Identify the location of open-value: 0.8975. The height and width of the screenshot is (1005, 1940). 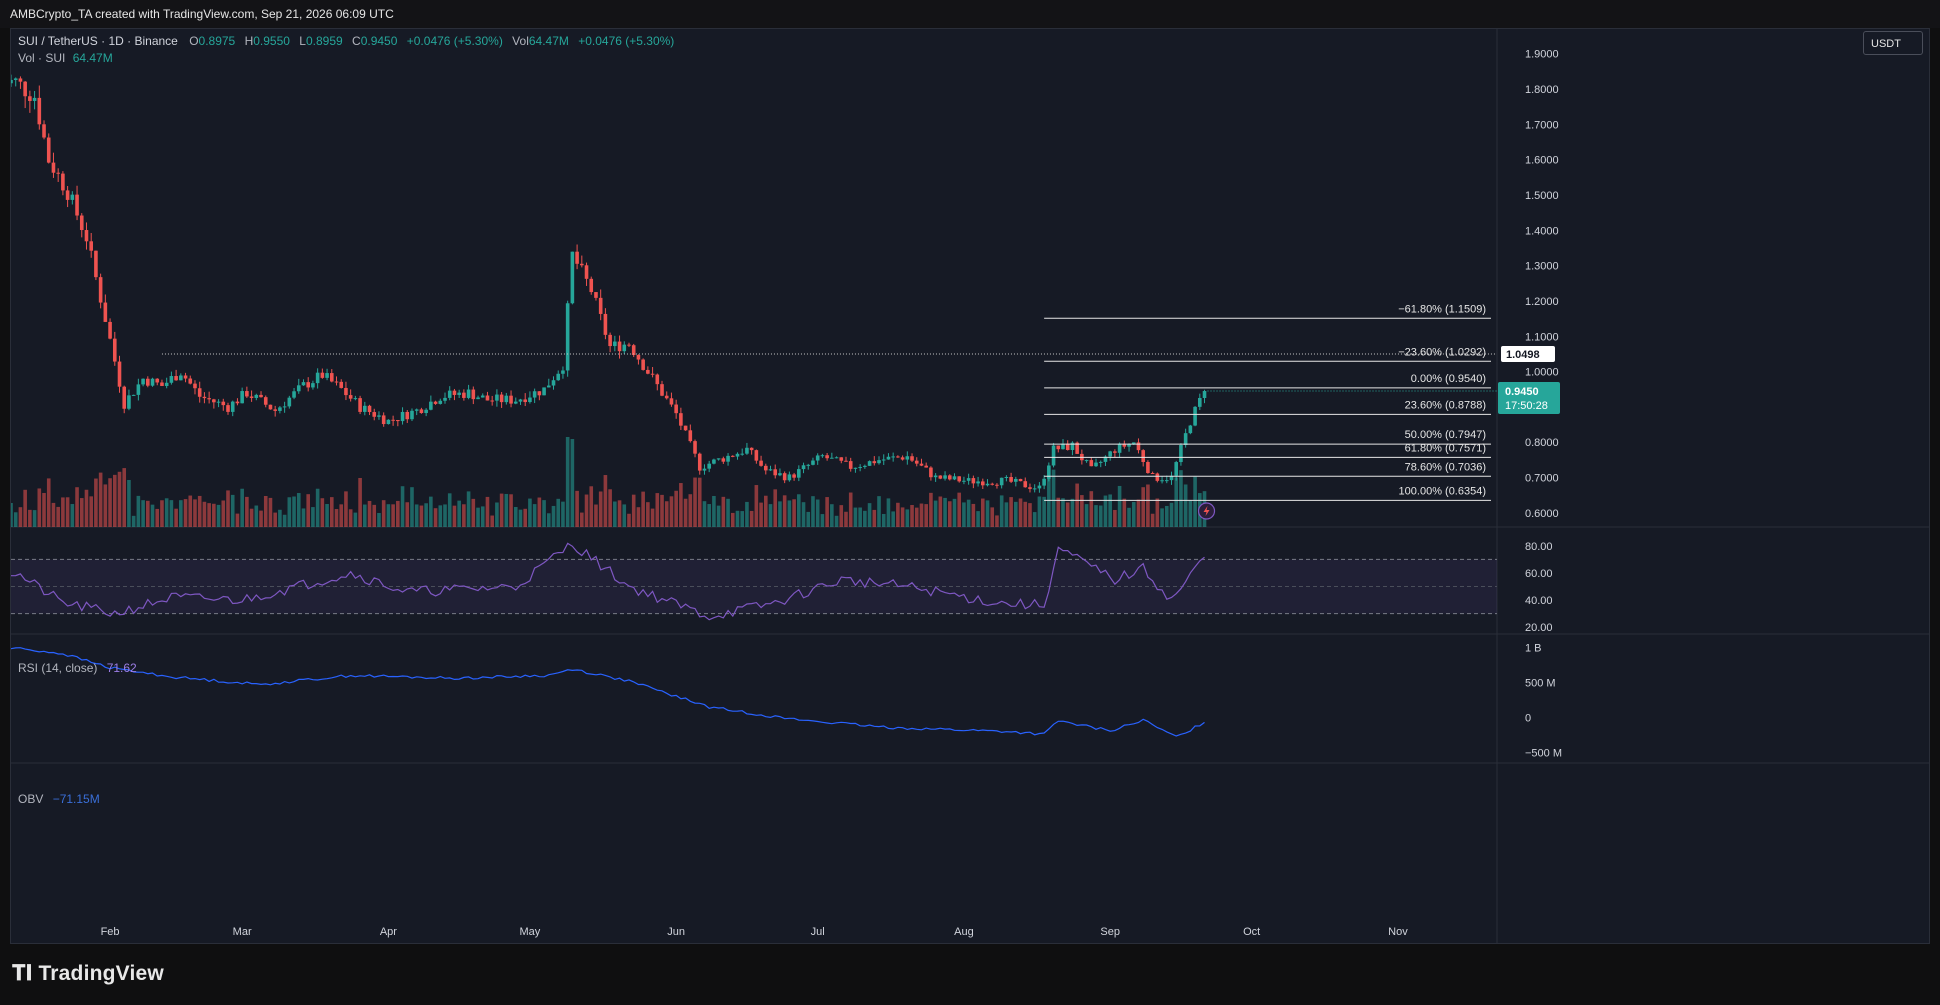
(217, 41).